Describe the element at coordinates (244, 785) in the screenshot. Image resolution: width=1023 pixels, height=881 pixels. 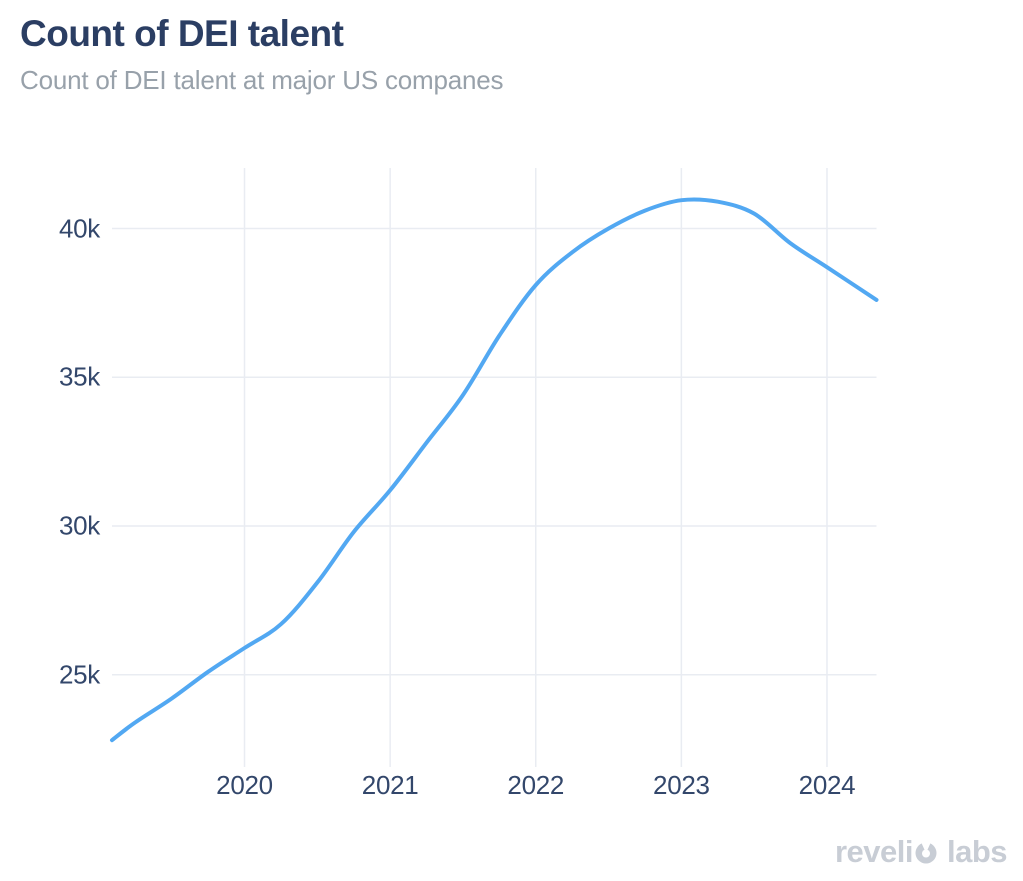
I see `x-tick-2020: 2020` at that location.